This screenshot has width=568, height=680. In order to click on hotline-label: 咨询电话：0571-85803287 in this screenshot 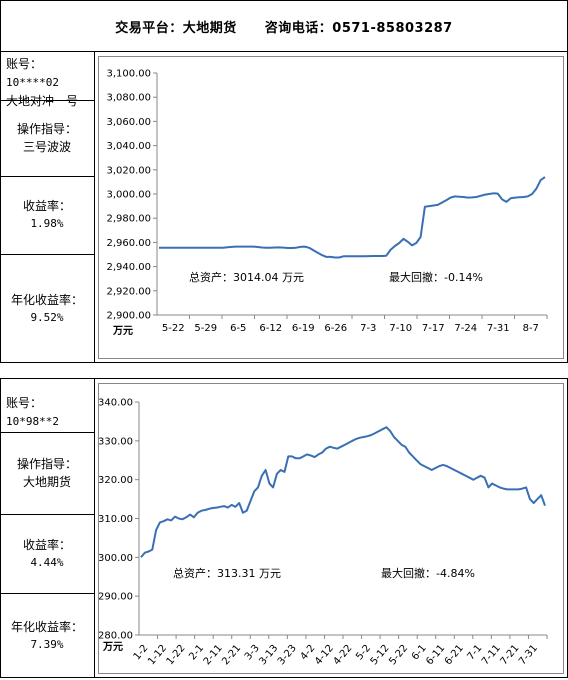, I will do `click(358, 28)`.